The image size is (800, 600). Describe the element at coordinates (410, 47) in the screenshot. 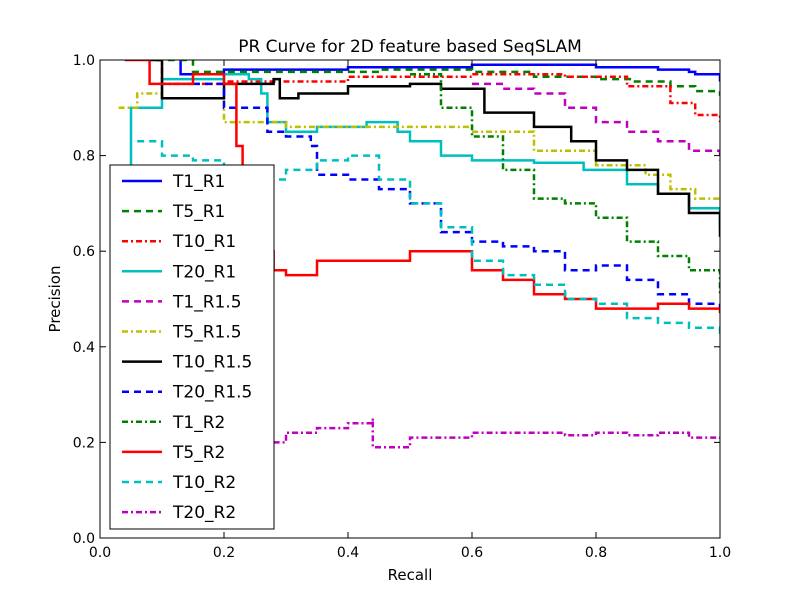

I see `chart-title: PR Curve for 2D feature based SeqSLAM` at that location.